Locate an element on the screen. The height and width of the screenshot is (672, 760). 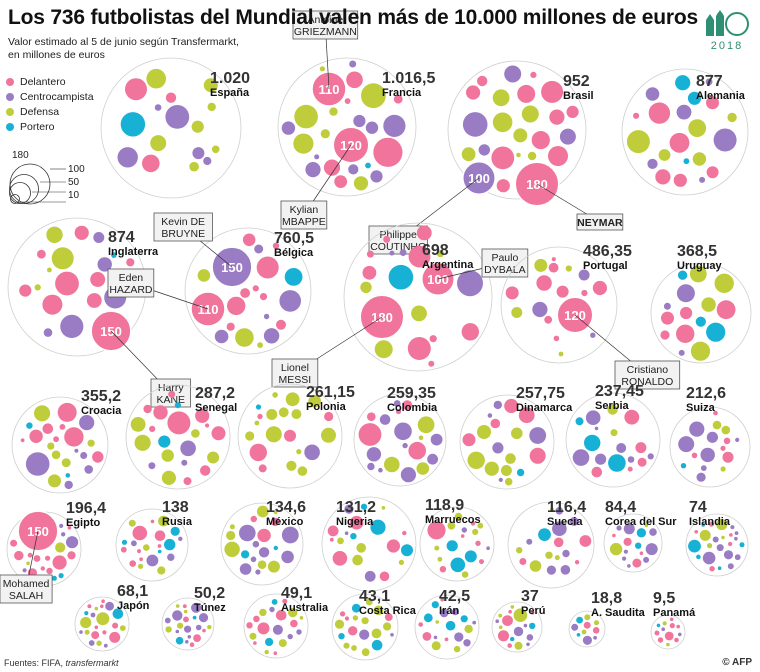
team-value-label: 118,9 is located at coordinates (444, 505).